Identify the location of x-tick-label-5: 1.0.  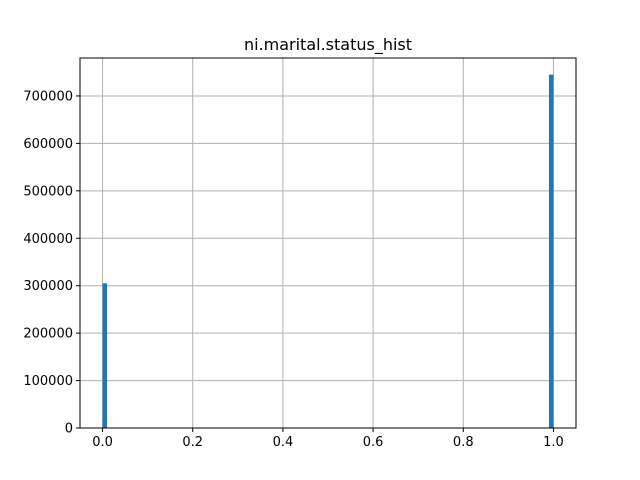
(553, 442).